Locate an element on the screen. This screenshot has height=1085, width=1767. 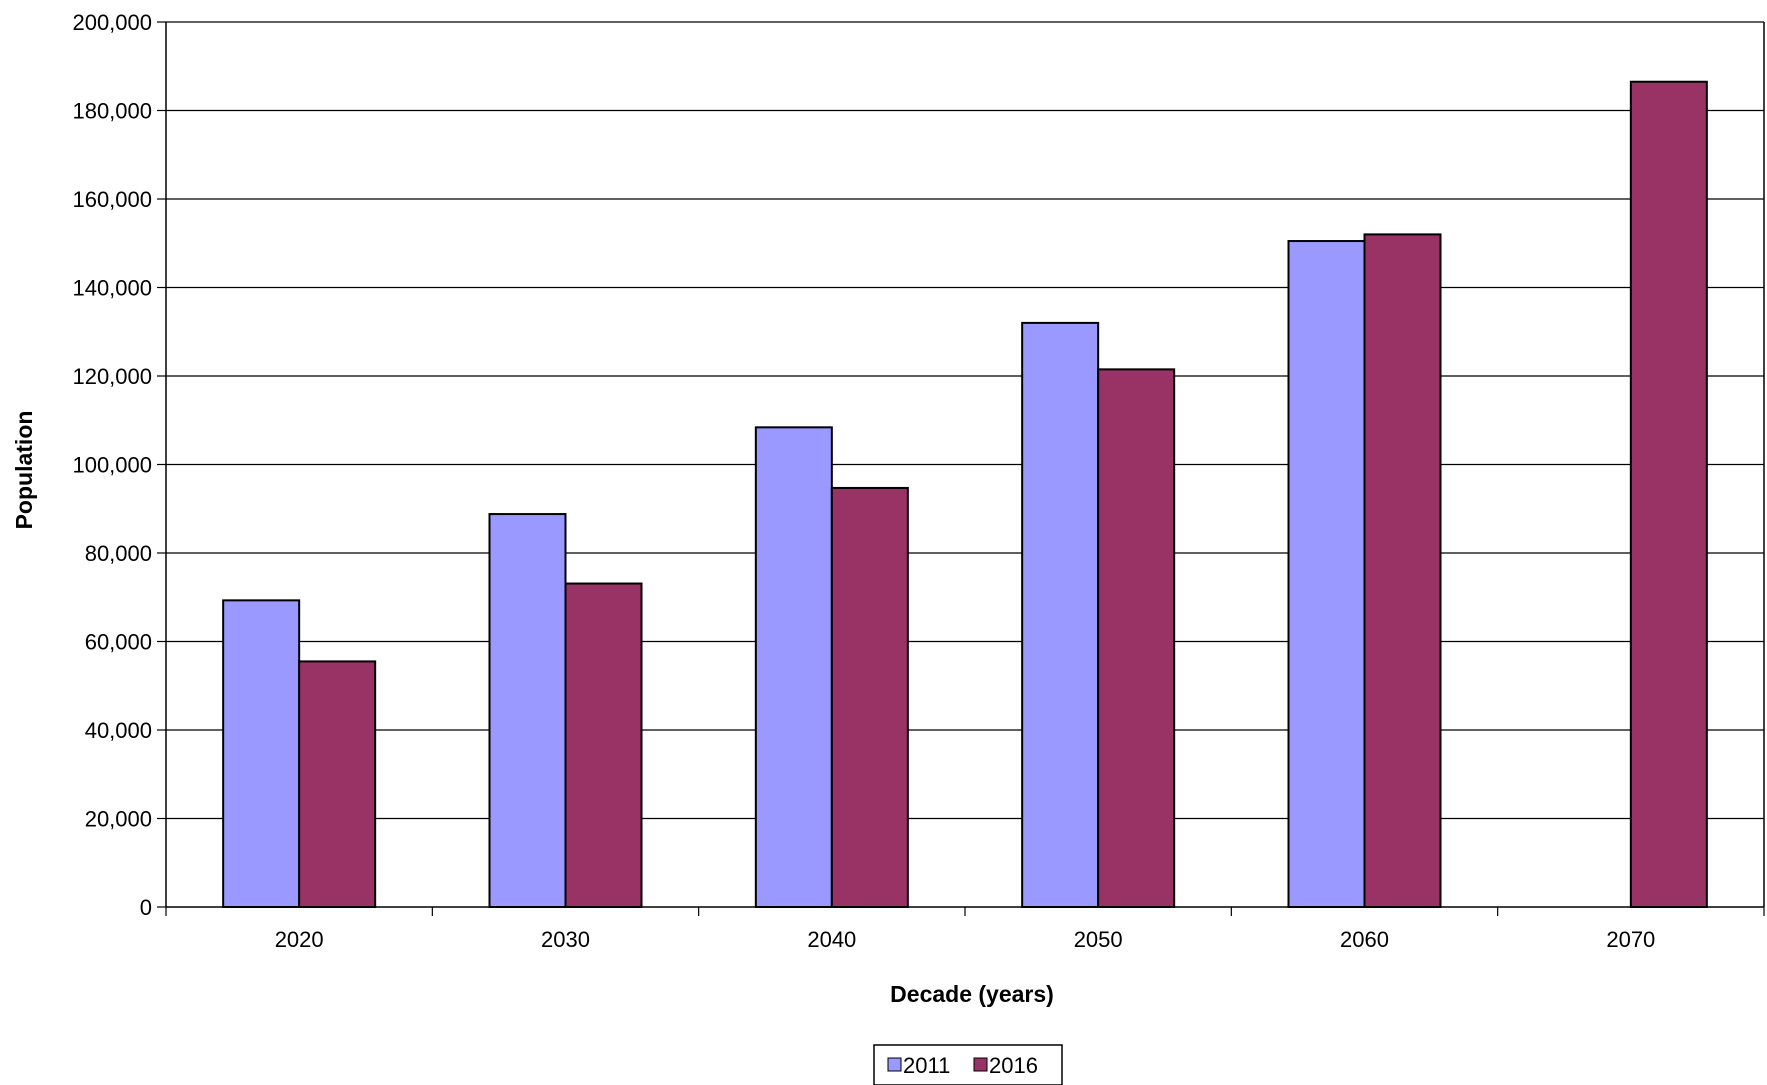
legend: 2011 2016 is located at coordinates (968, 1064).